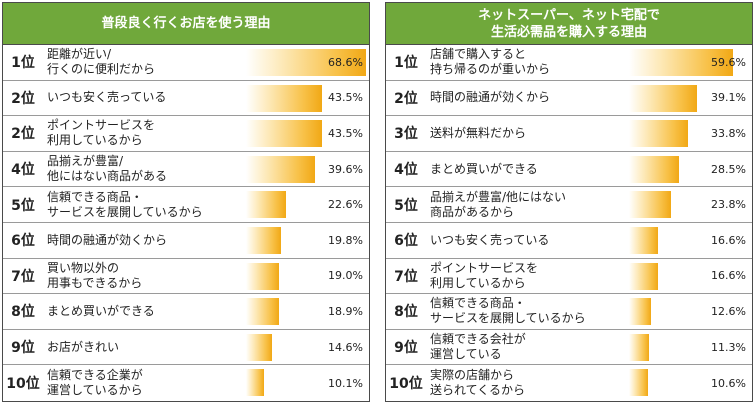  What do you see at coordinates (186, 348) in the screenshot?
I see `table-row: 9位 お店がきれい 14.6%` at bounding box center [186, 348].